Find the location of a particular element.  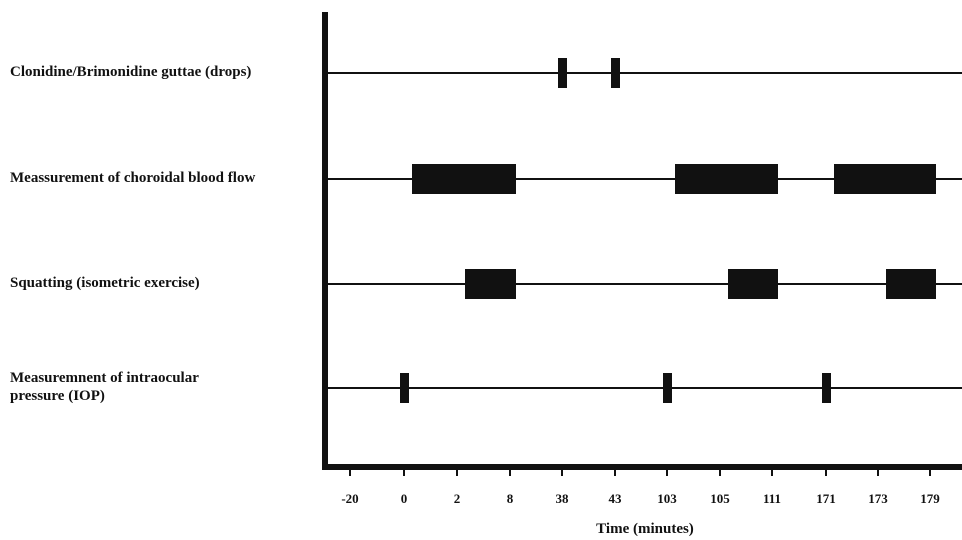

row-label: Meassurement of choroidal blood flow is located at coordinates (132, 178).